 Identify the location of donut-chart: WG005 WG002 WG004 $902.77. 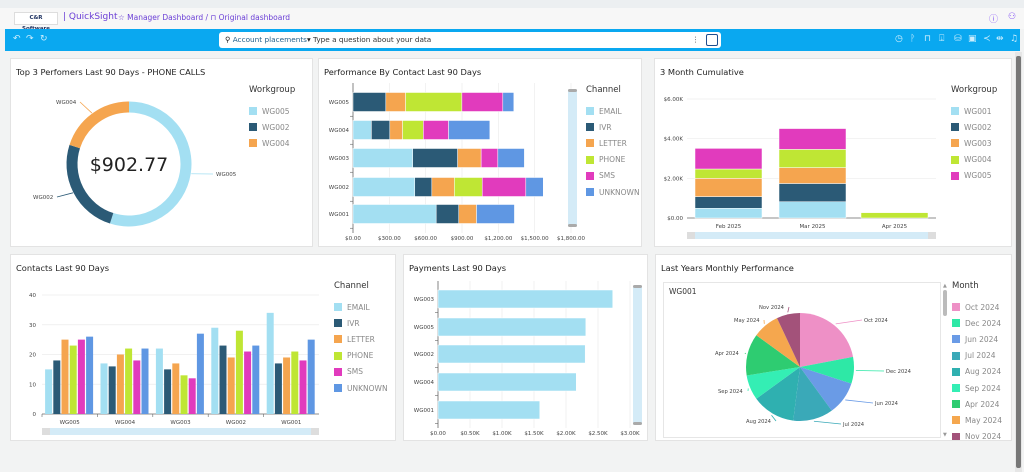
(162, 153).